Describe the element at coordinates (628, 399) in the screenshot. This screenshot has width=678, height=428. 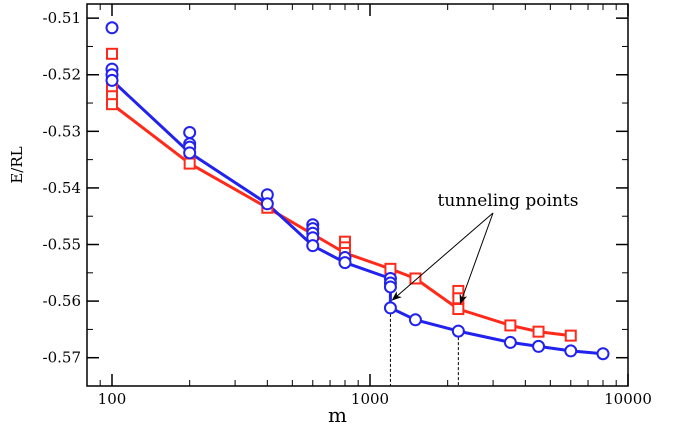
I see `x-tick-label: 10000` at that location.